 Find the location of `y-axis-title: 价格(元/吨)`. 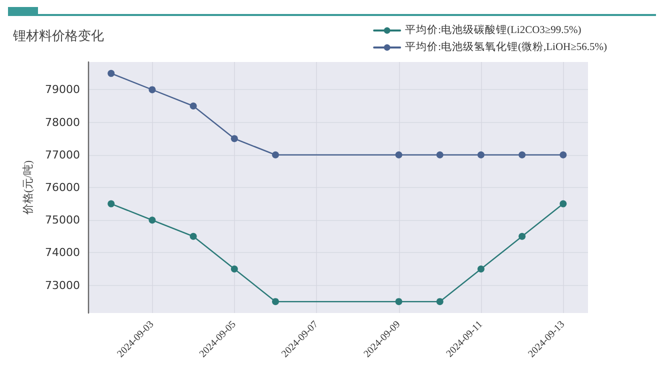

y-axis-title: 价格(元/吨) is located at coordinates (28, 188).